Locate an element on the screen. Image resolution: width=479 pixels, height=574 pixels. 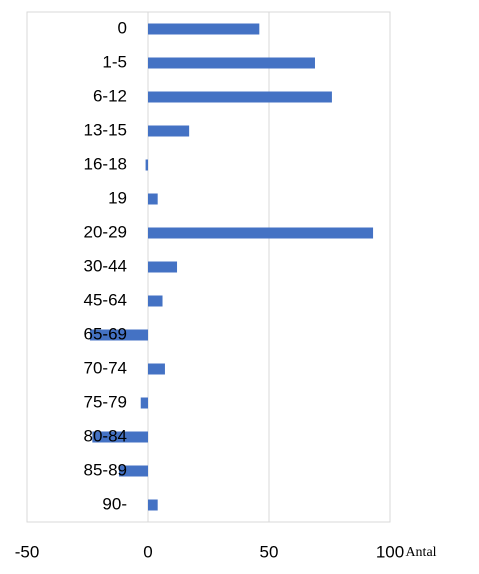
x-tick-label: 50 is located at coordinates (269, 551).